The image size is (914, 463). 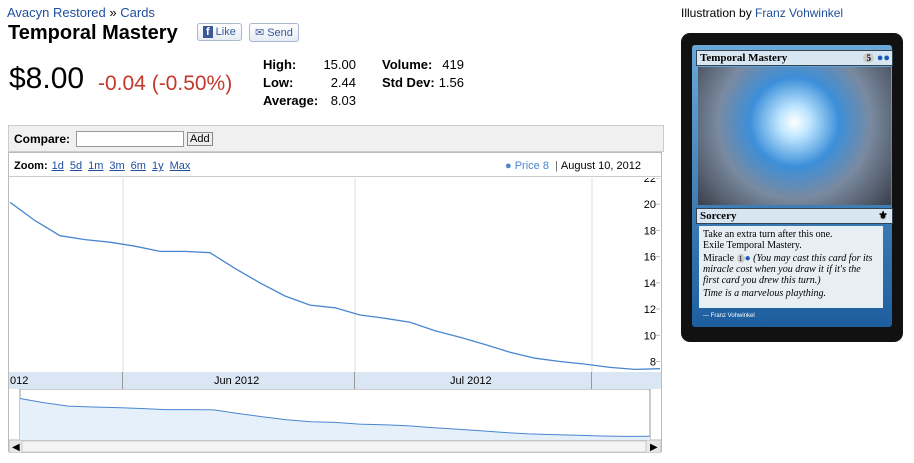 What do you see at coordinates (180, 166) in the screenshot?
I see `zoom-link: Max` at bounding box center [180, 166].